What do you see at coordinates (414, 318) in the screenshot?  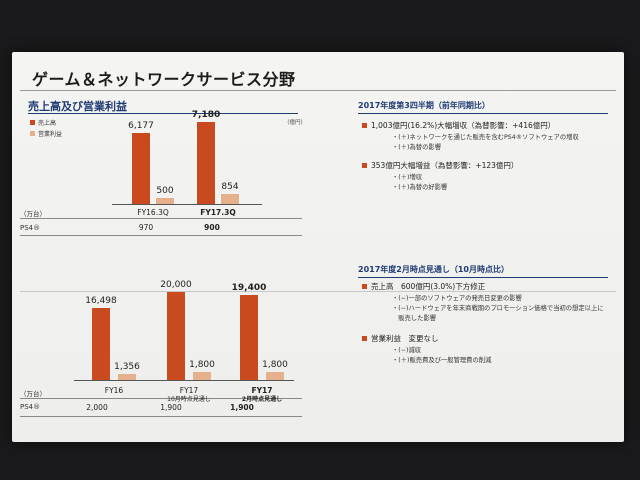 I see `right-bottom-sub: 販売した影響` at bounding box center [414, 318].